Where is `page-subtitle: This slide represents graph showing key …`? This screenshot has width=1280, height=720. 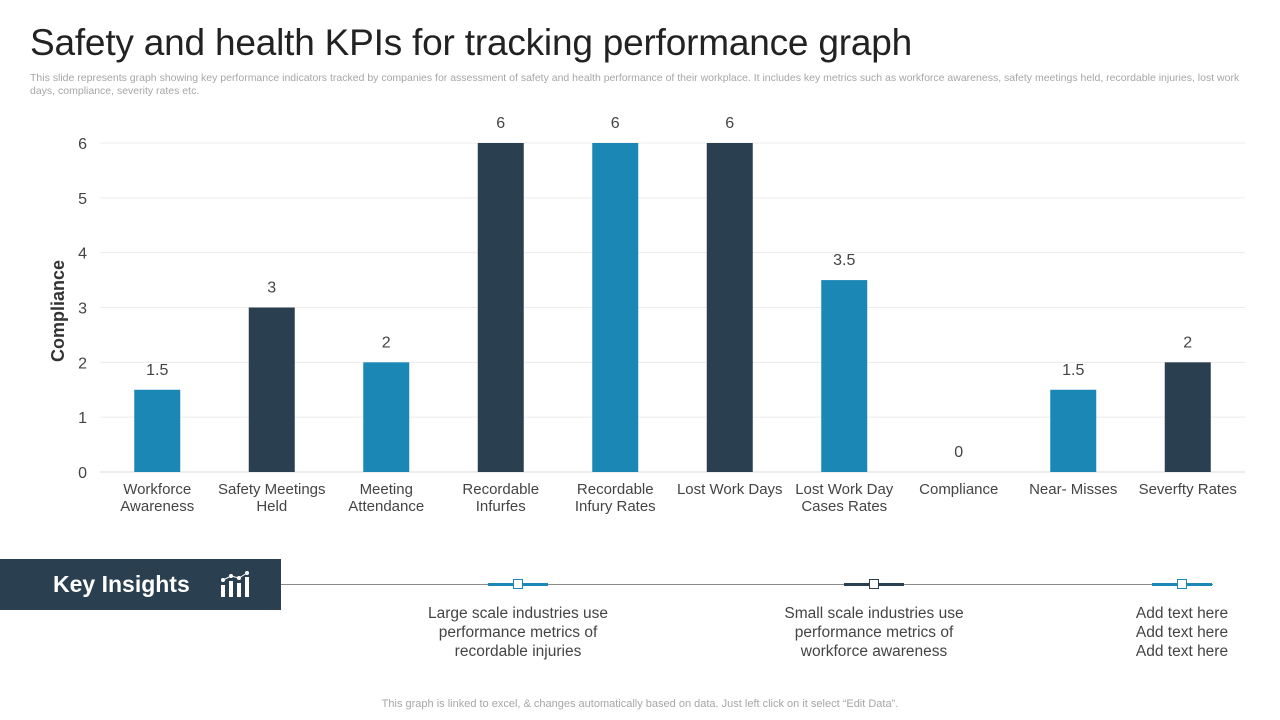
page-subtitle: This slide represents graph showing key … is located at coordinates (635, 84).